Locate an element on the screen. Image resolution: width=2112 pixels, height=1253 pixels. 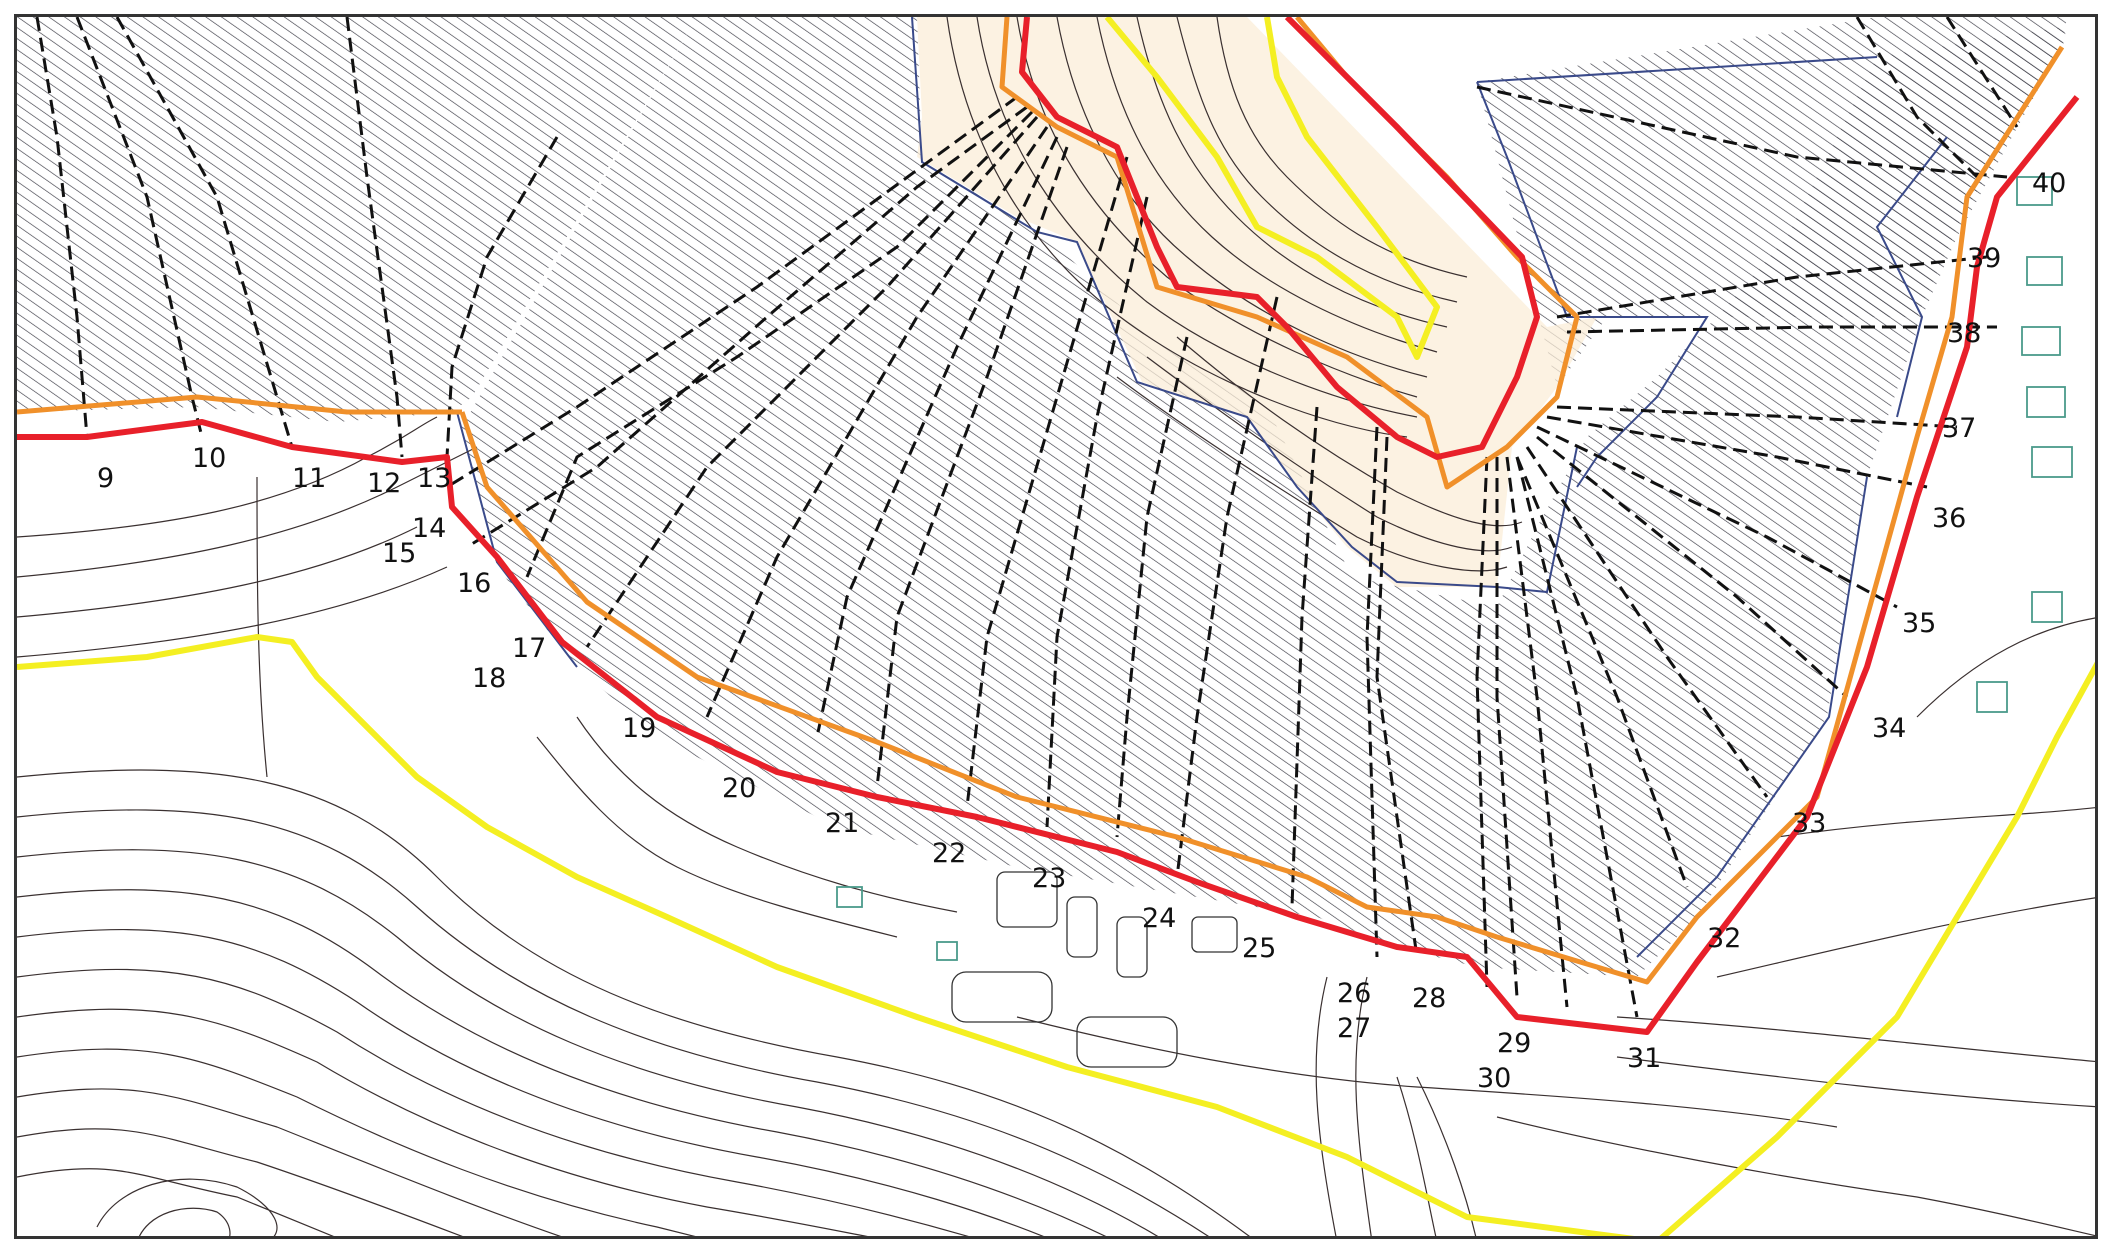
section-label-29: 29 is located at coordinates (1514, 1043).